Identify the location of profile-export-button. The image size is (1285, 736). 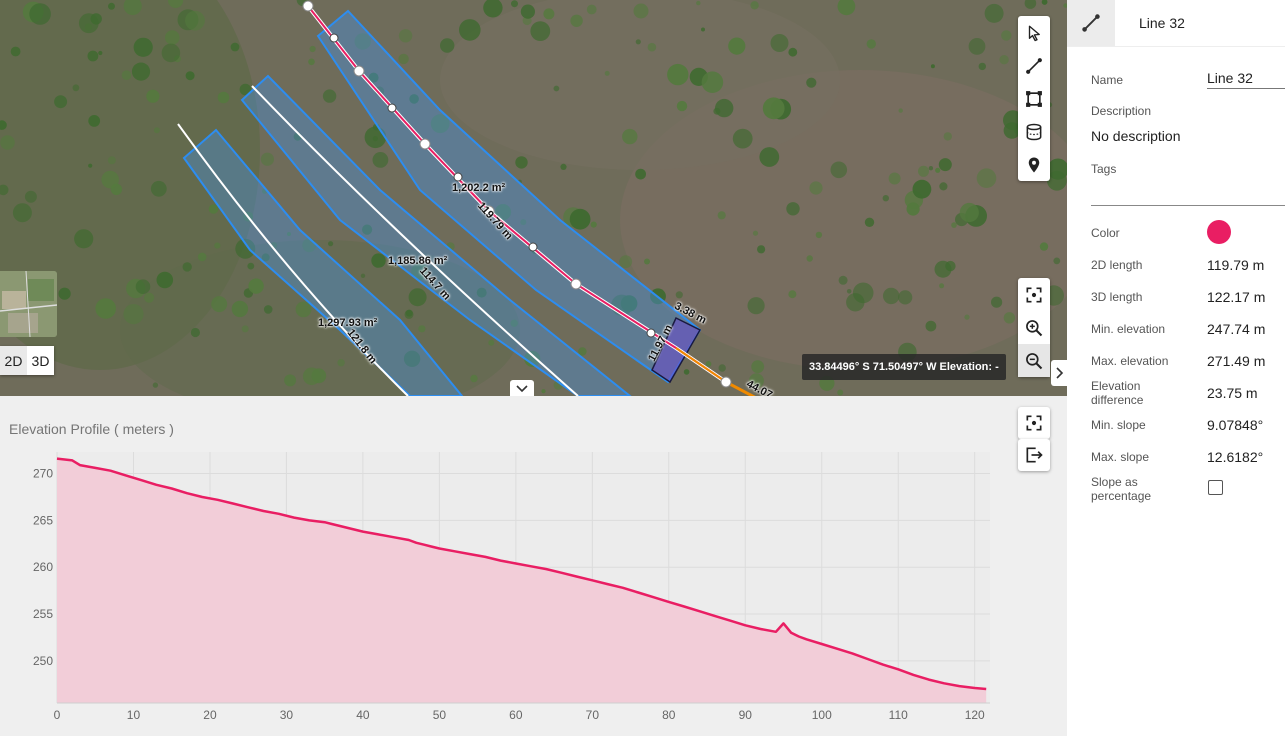
(1034, 455).